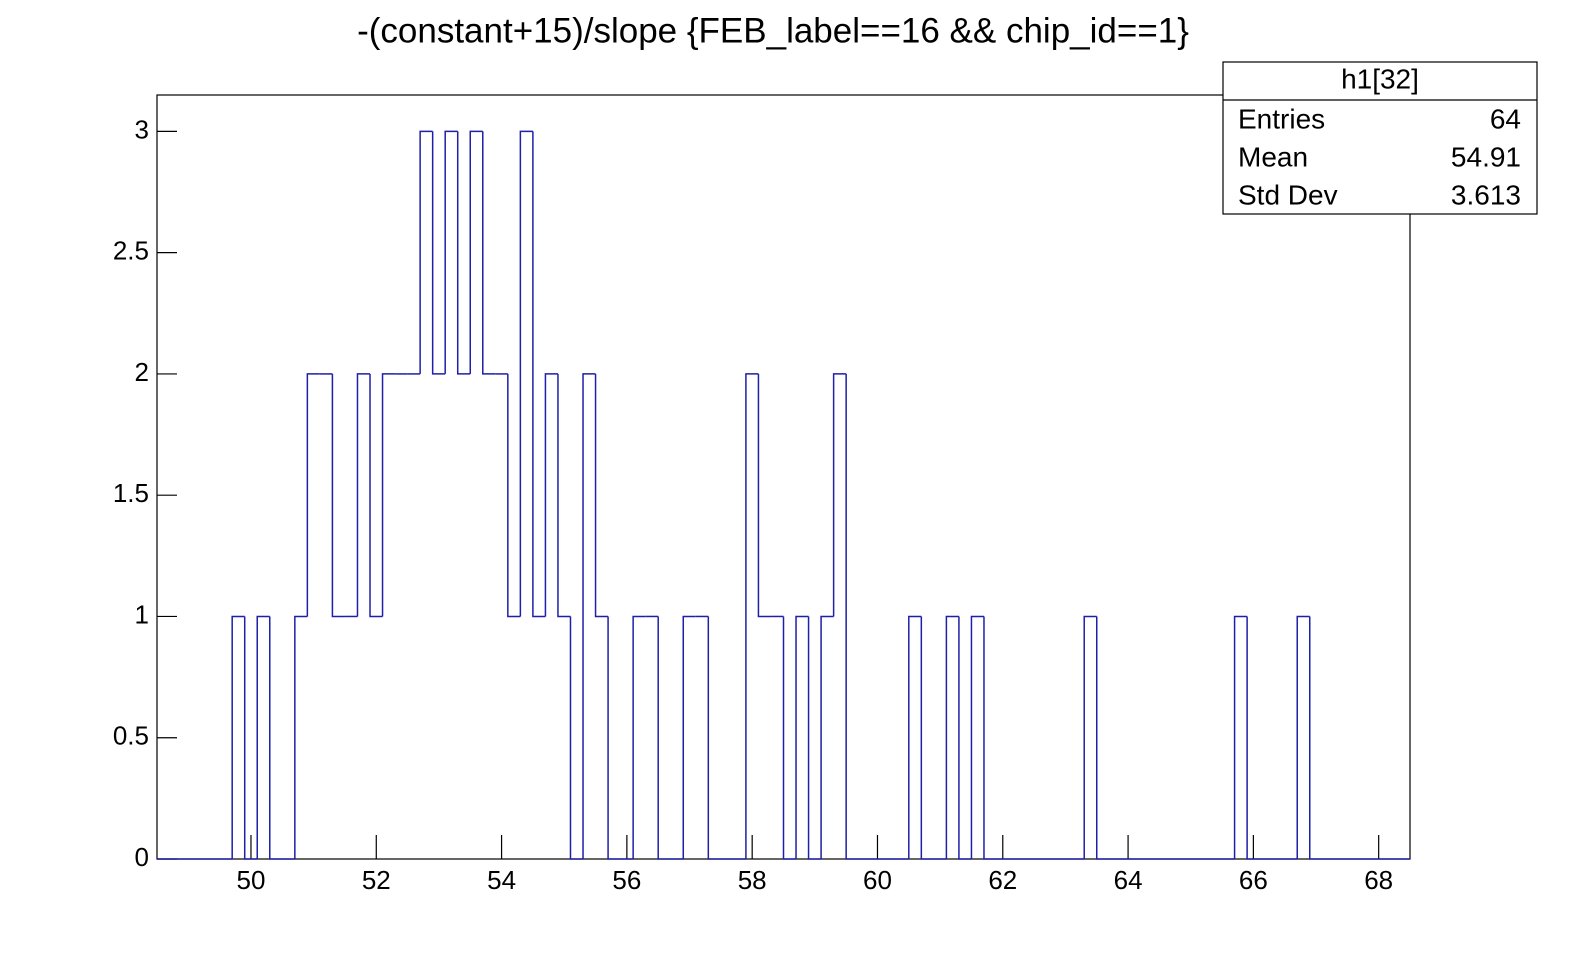 This screenshot has width=1596, height=972. Describe the element at coordinates (1128, 880) in the screenshot. I see `x-tick-label: 64` at that location.